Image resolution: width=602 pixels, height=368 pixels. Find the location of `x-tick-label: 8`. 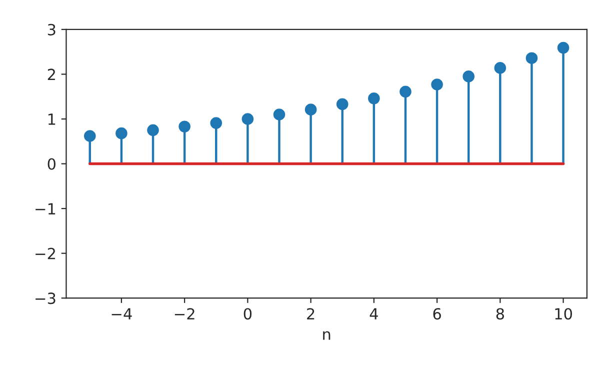

x-tick-label: 8 is located at coordinates (500, 314).